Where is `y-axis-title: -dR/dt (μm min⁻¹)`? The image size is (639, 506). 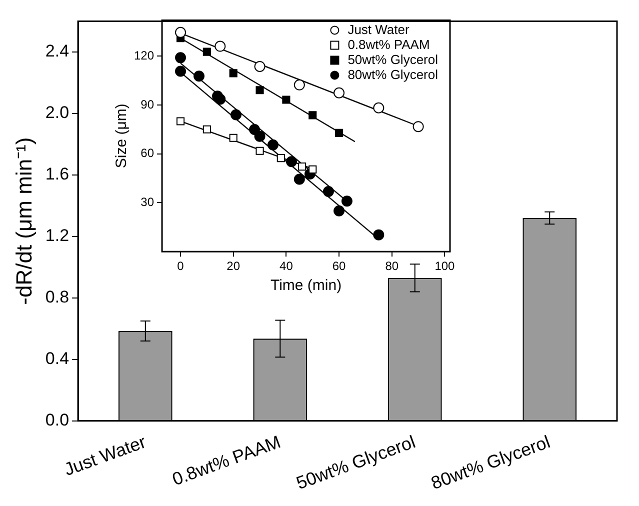
y-axis-title: -dR/dt (μm min⁻¹) is located at coordinates (23, 221).